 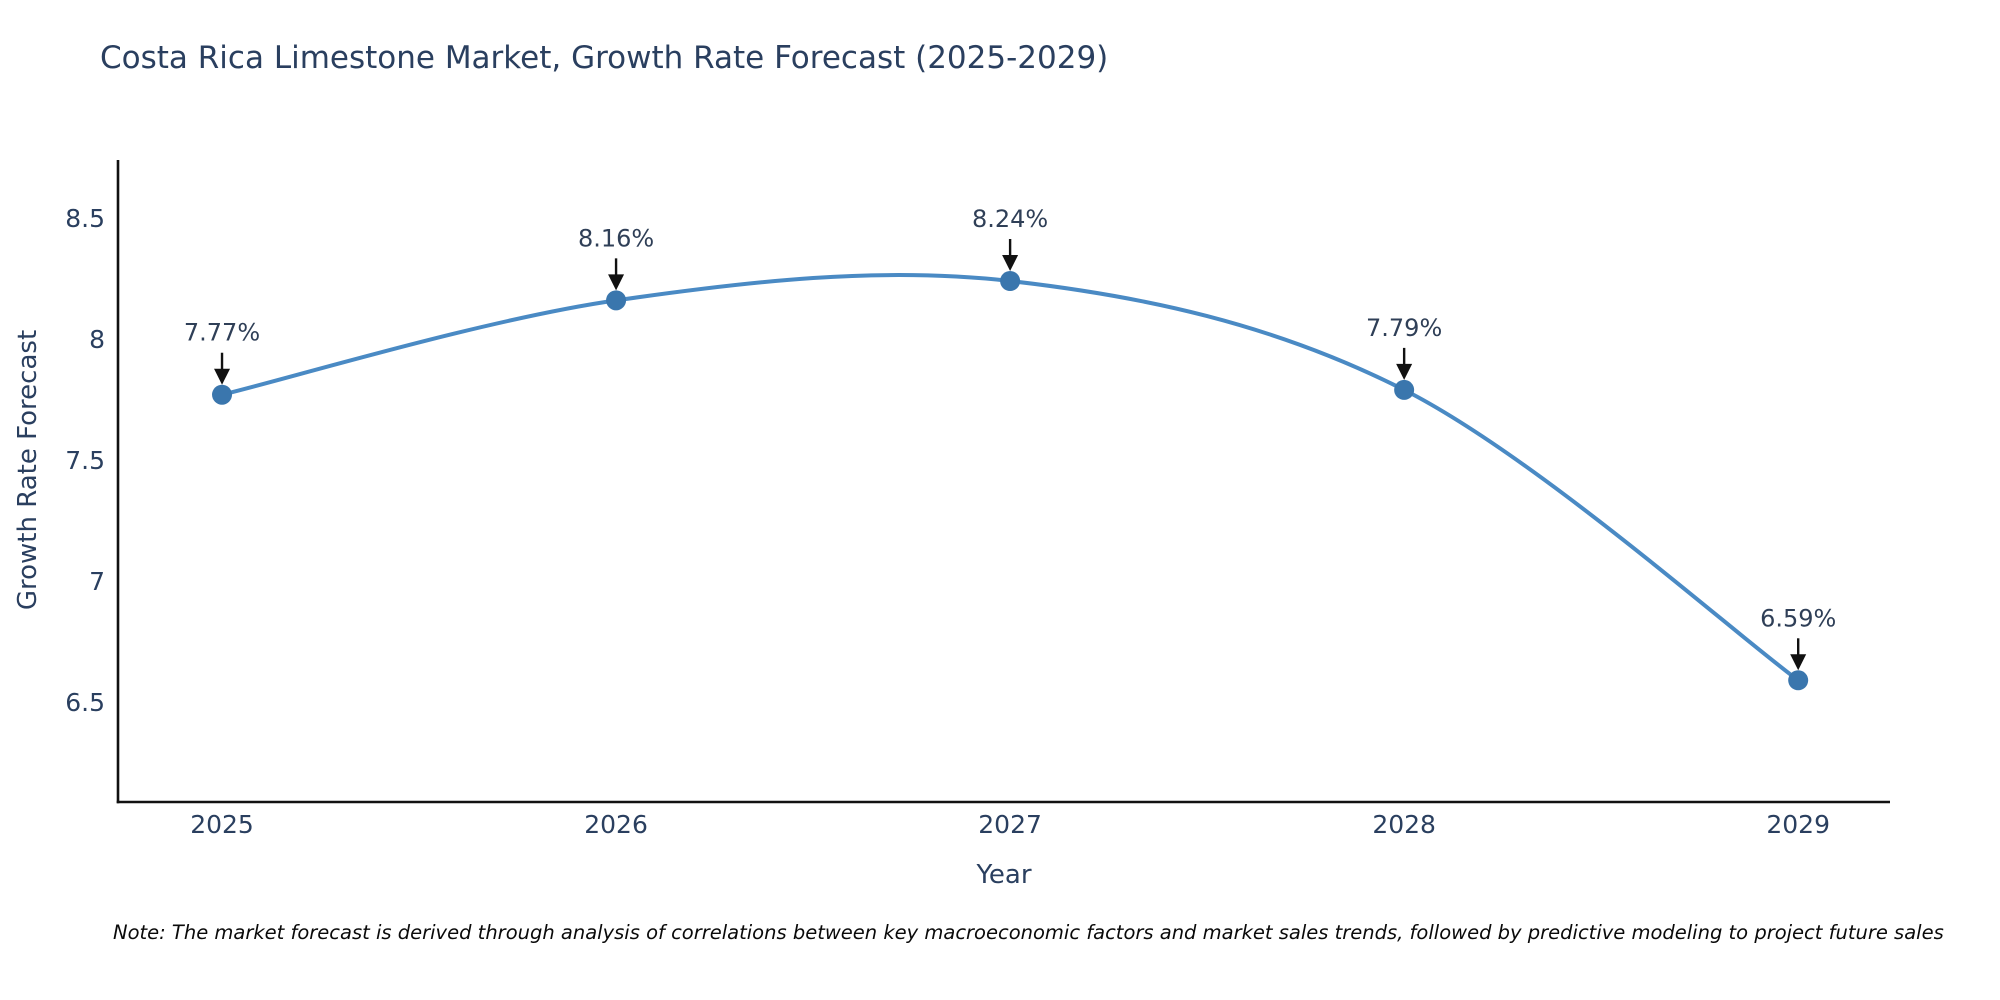 I want to click on y-tick-label: 7.5, so click(x=85, y=460).